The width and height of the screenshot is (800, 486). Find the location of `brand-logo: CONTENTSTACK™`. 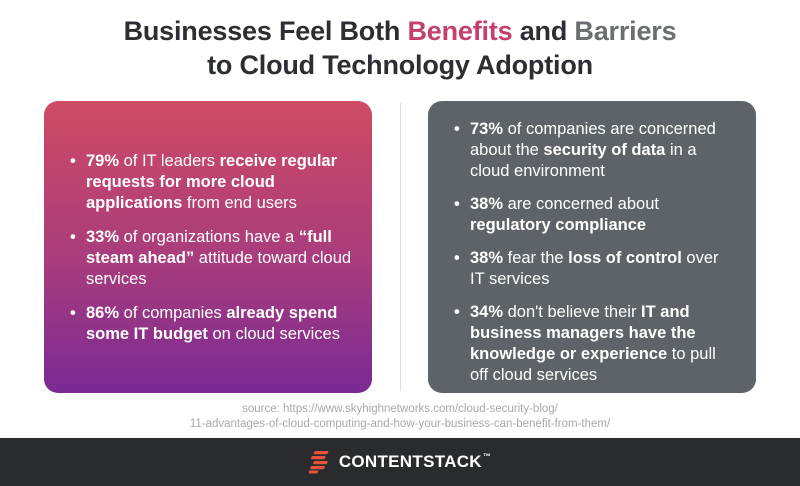

brand-logo: CONTENTSTACK™ is located at coordinates (400, 462).